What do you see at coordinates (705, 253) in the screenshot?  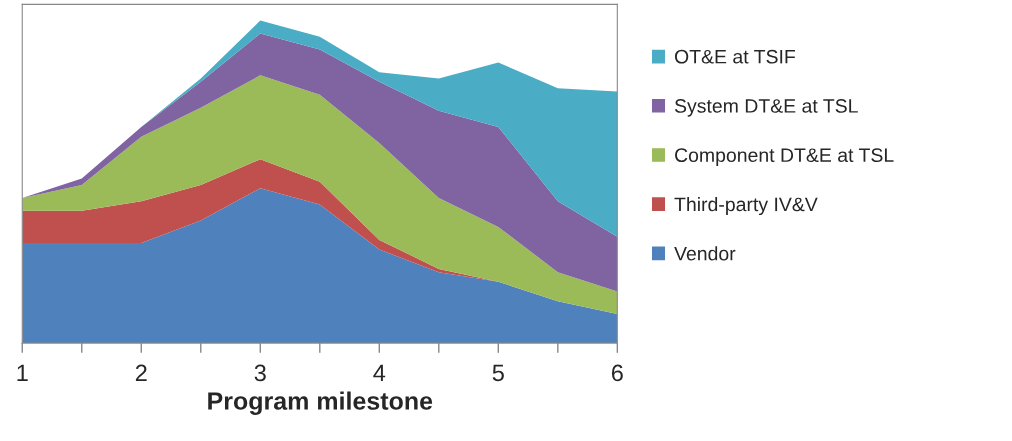 I see `legend-label: Vendor` at bounding box center [705, 253].